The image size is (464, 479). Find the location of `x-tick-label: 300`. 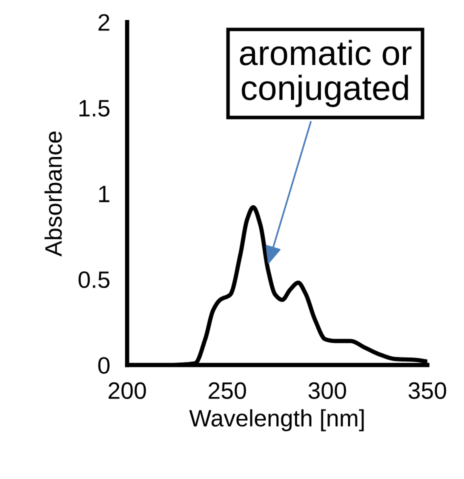

x-tick-label: 300 is located at coordinates (327, 391).